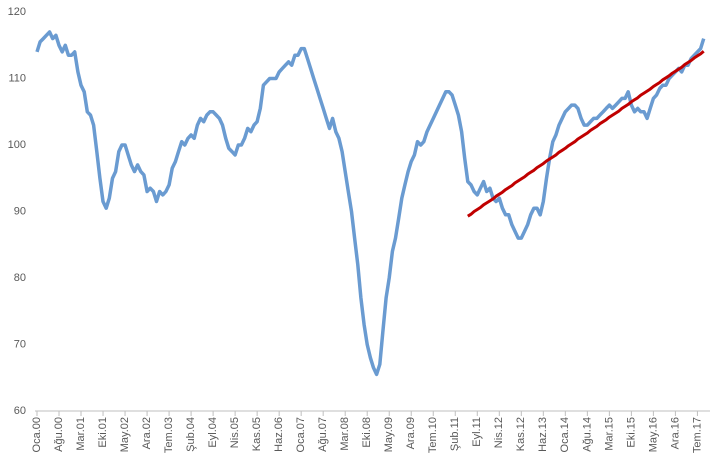 This screenshot has height=468, width=716. What do you see at coordinates (587, 434) in the screenshot?
I see `x-tick-label: Ağu.14` at bounding box center [587, 434].